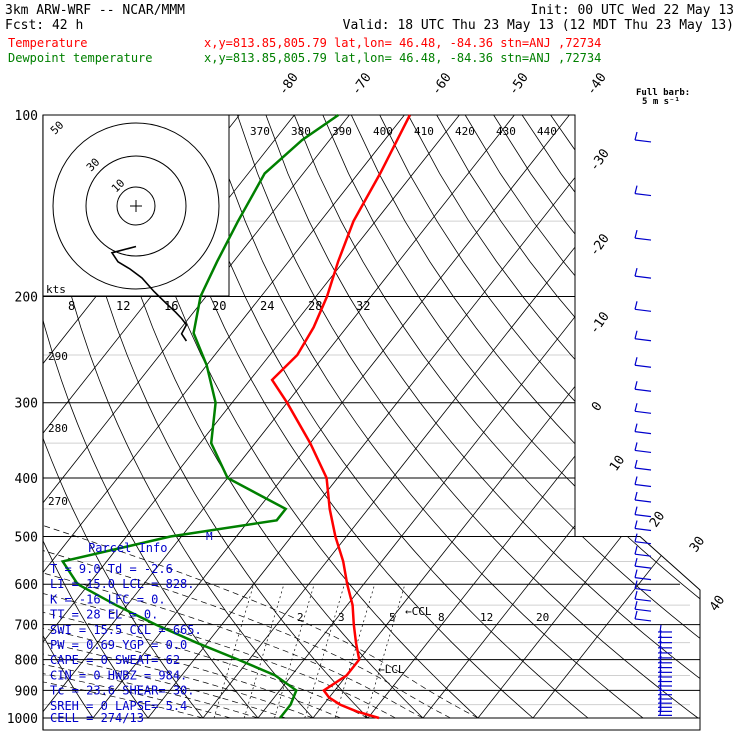  What do you see at coordinates (136, 206) in the screenshot?
I see `hodograph-ring` at bounding box center [136, 206].